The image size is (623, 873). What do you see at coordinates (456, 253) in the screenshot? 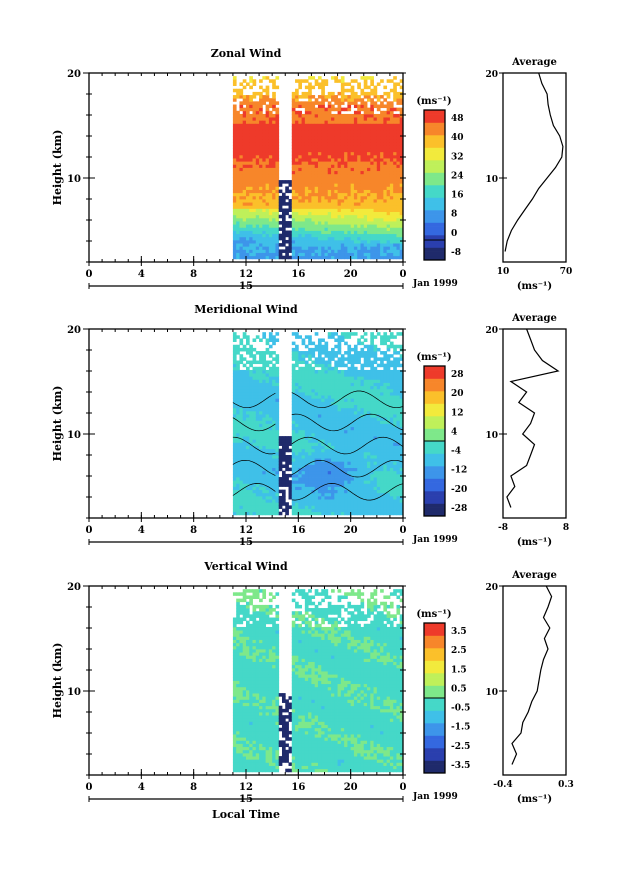
I see `colorbar-label: -8` at bounding box center [456, 253].